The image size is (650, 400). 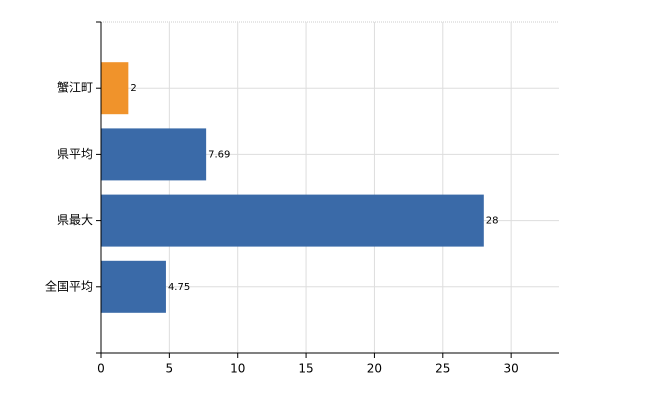 I want to click on y-tick-label: 全国平均, so click(x=69, y=285).